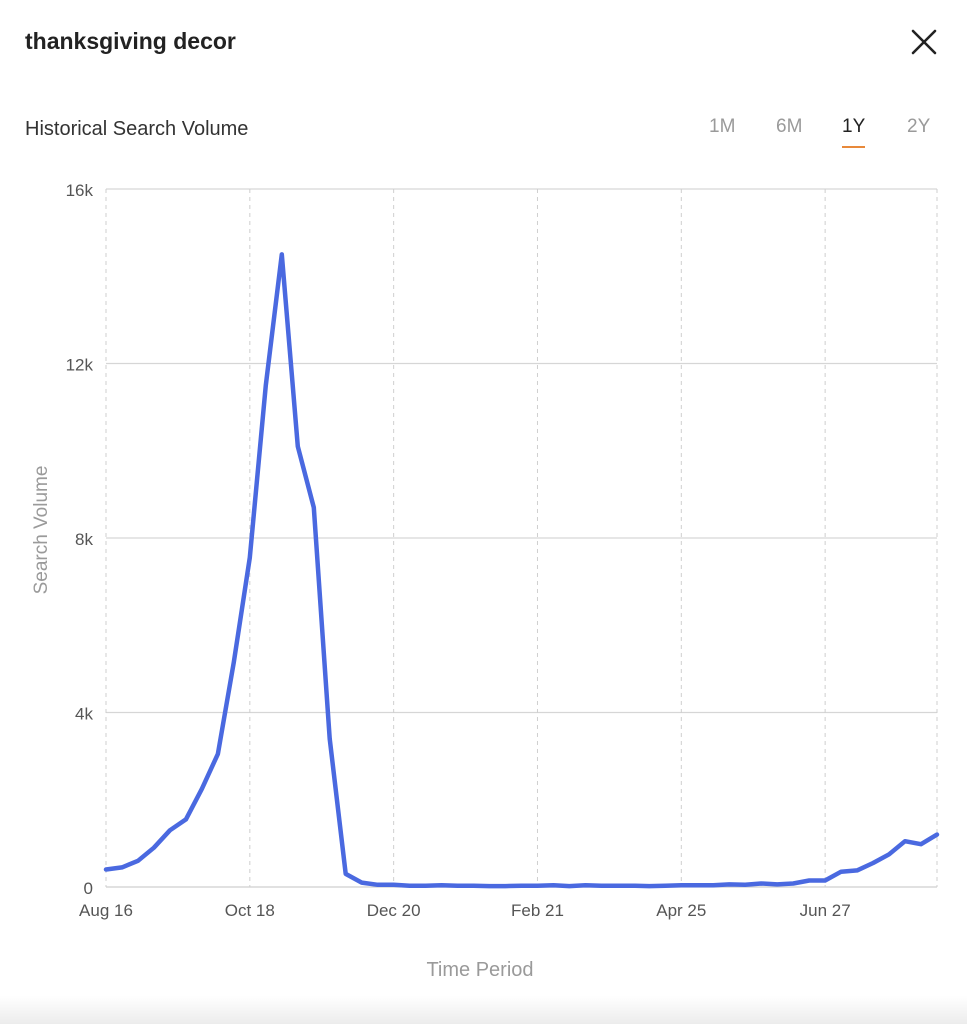 Image resolution: width=967 pixels, height=1024 pixels. Describe the element at coordinates (681, 910) in the screenshot. I see `x-tick-label: Apr 25` at that location.